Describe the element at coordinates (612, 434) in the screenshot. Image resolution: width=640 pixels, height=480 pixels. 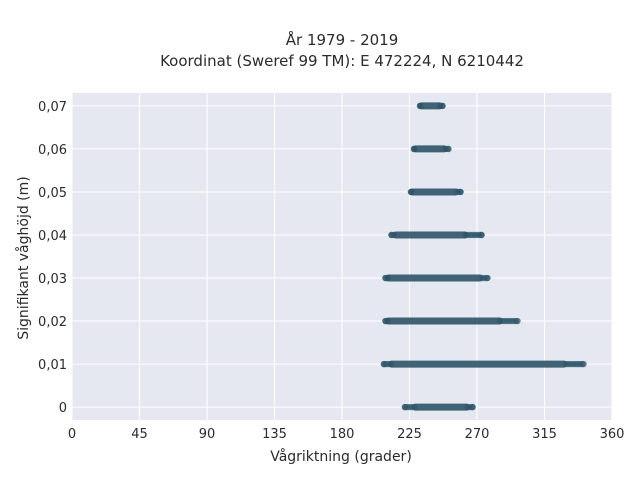
I see `x-tick-label: 360` at that location.